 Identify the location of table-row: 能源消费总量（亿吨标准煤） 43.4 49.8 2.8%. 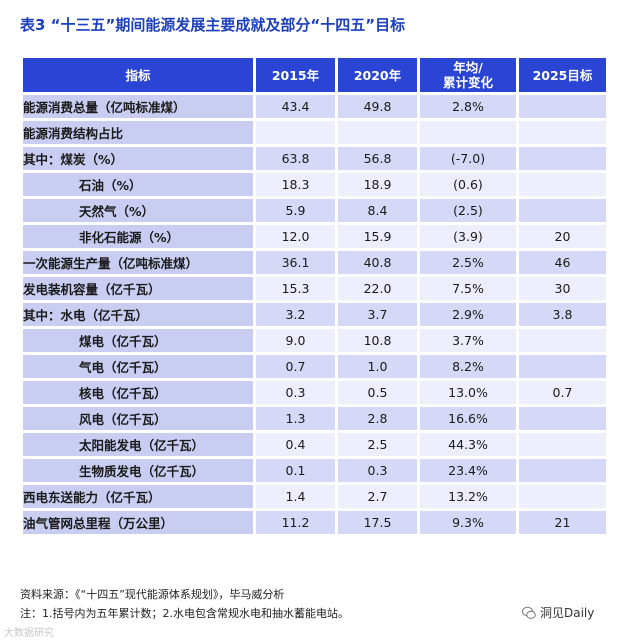
(314, 106).